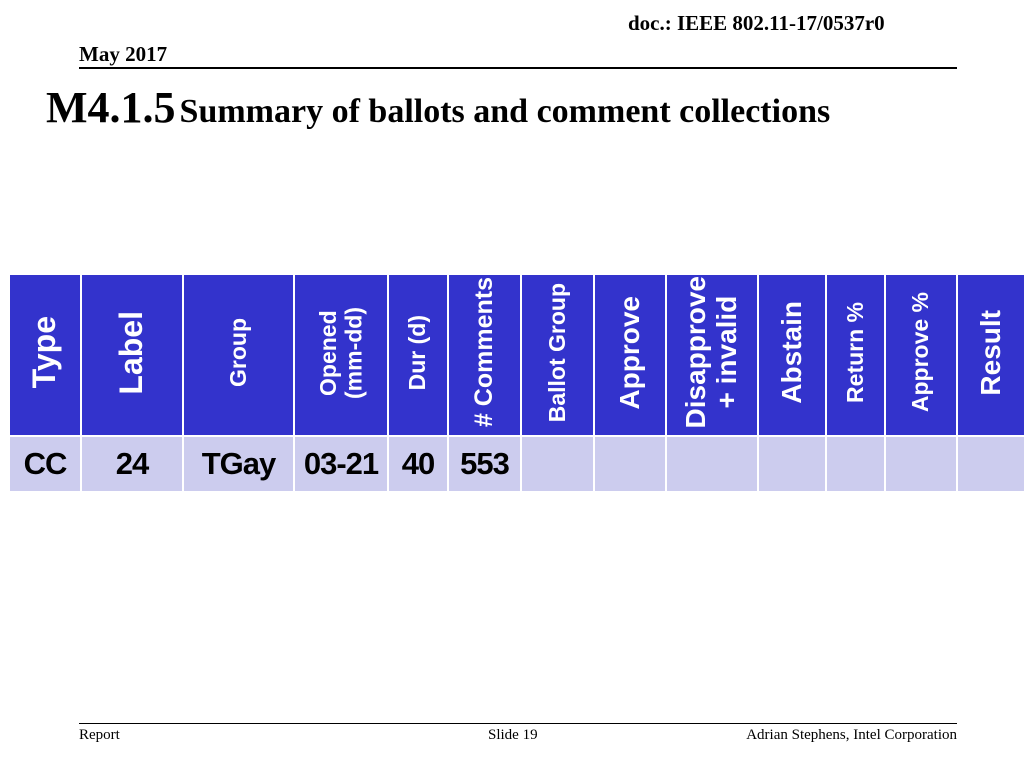 The height and width of the screenshot is (768, 1024). I want to click on column-header-group: Group, so click(238, 355).